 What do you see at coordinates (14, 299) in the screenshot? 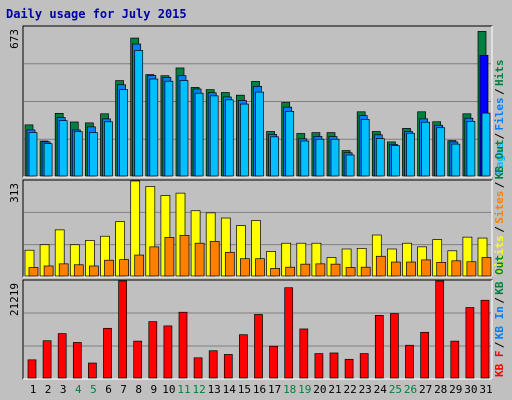
I see `y-max-label: 21219` at bounding box center [14, 299].